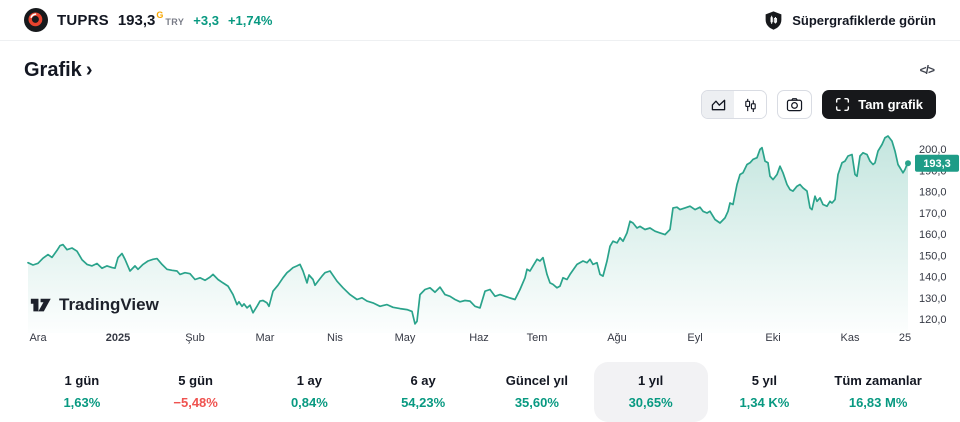 Image resolution: width=960 pixels, height=422 pixels. Describe the element at coordinates (650, 402) in the screenshot. I see `range-performance: 30,65%` at that location.